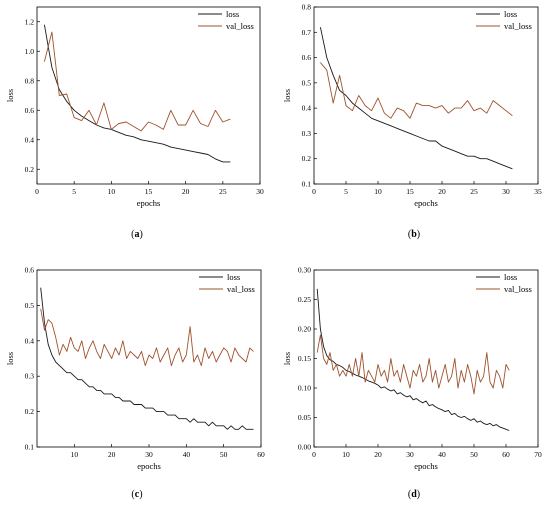 The height and width of the screenshot is (505, 550). What do you see at coordinates (137, 234) in the screenshot?
I see `panel-label: (a)` at bounding box center [137, 234].